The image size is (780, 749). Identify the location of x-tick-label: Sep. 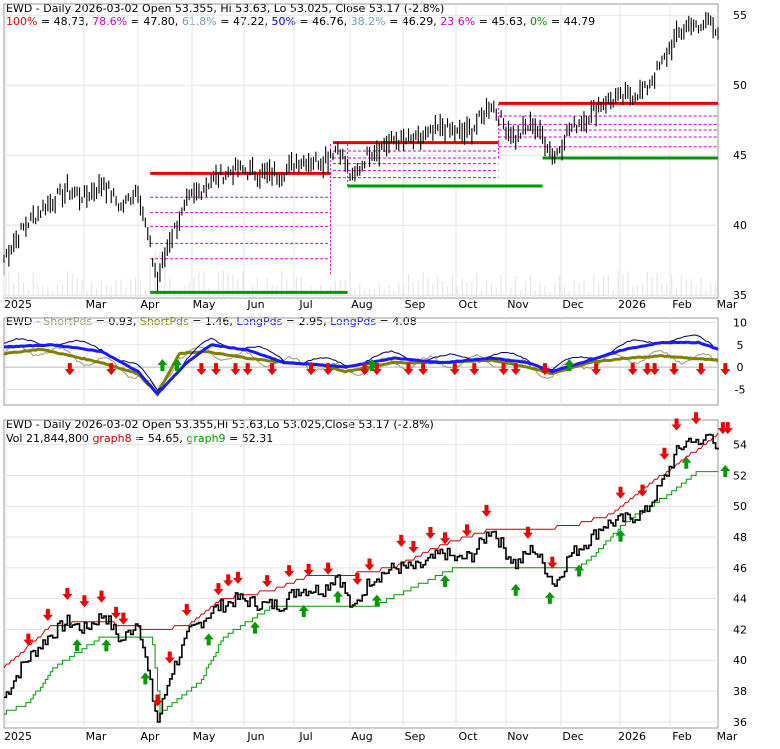
(415, 304).